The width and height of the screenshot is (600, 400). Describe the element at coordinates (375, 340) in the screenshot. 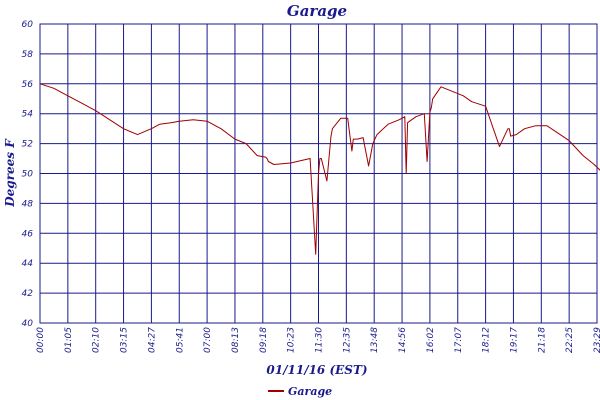

I see `x-tick-label: 13:48` at that location.